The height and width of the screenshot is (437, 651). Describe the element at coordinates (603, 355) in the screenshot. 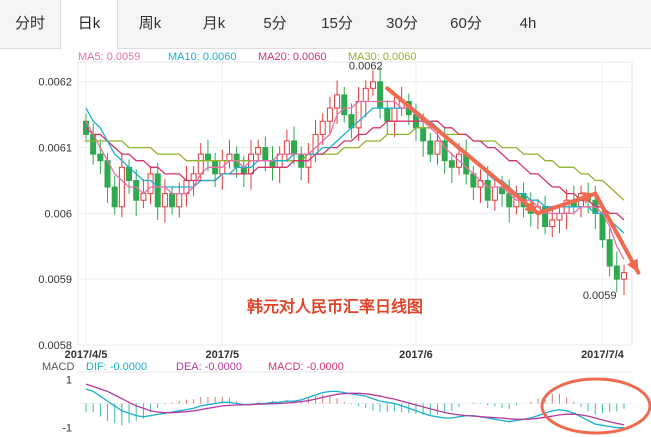

I see `x-tick-label: 2017/7/4` at that location.